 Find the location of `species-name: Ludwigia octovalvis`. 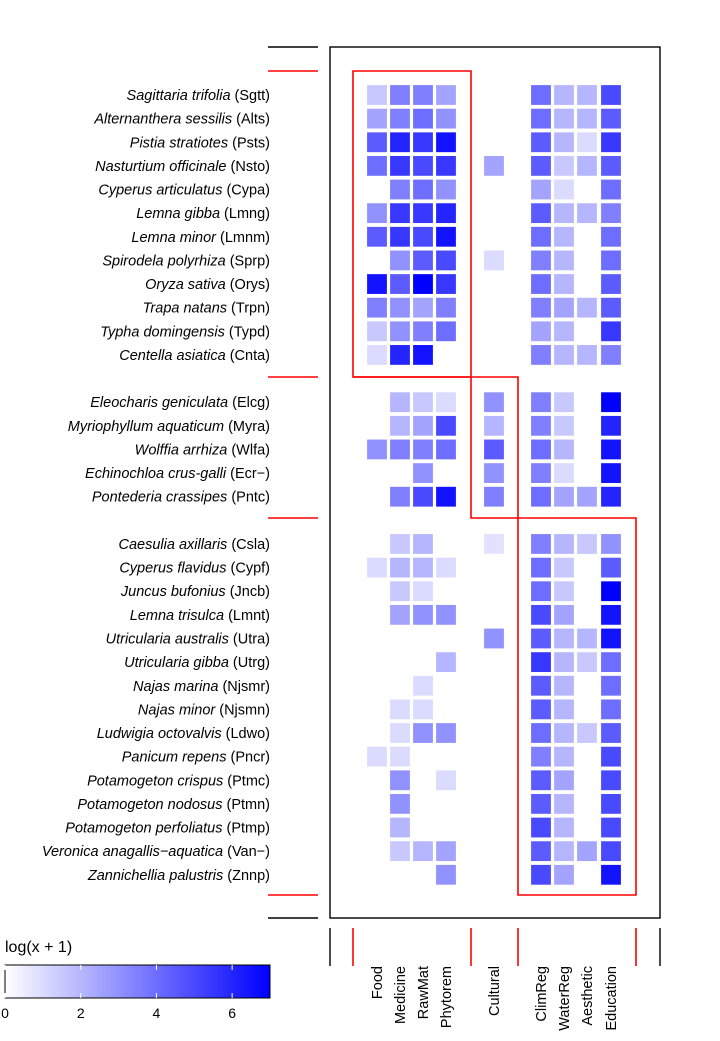

species-name: Ludwigia octovalvis is located at coordinates (159, 734).